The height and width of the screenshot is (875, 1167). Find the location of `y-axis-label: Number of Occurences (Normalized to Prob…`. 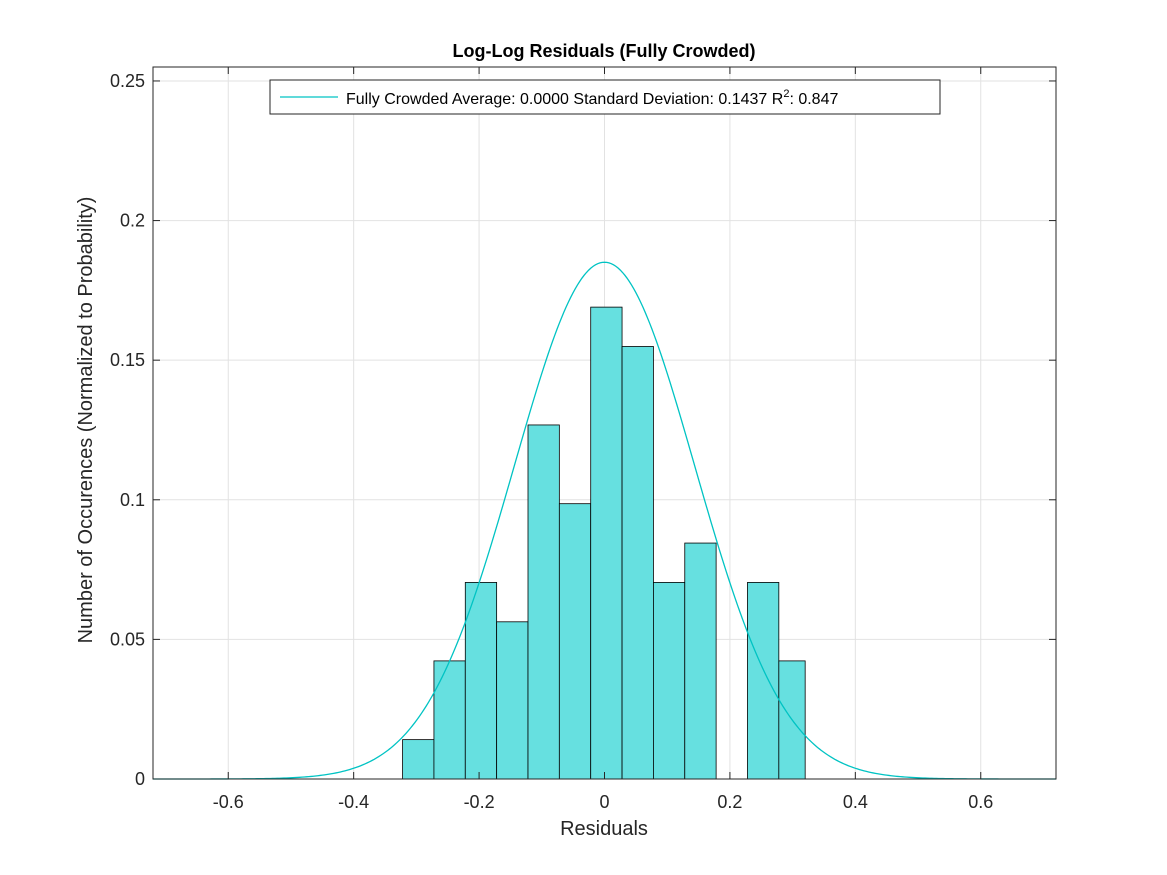

y-axis-label: Number of Occurences (Normalized to Prob… is located at coordinates (86, 420).